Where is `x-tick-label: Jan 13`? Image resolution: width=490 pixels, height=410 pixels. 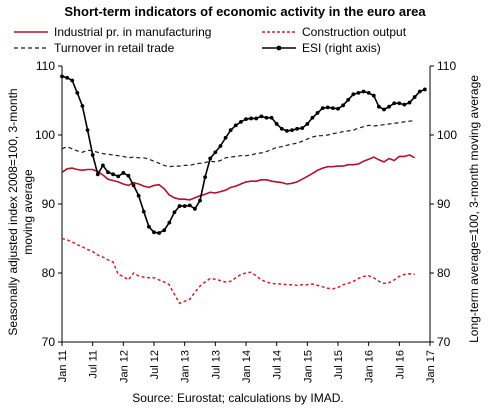 x-tick-label: Jan 13 is located at coordinates (186, 366).